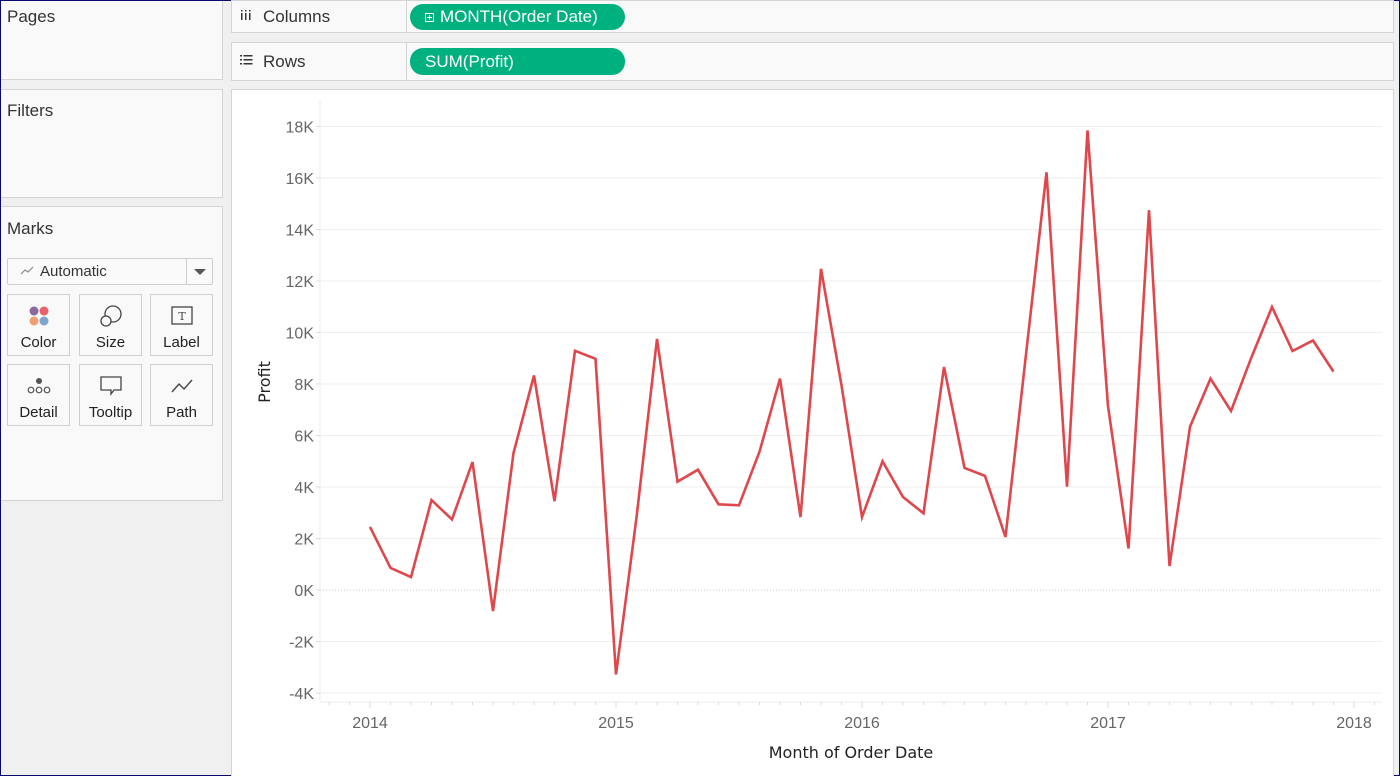 The height and width of the screenshot is (776, 1400). Describe the element at coordinates (38, 412) in the screenshot. I see `detail-label: Detail` at that location.